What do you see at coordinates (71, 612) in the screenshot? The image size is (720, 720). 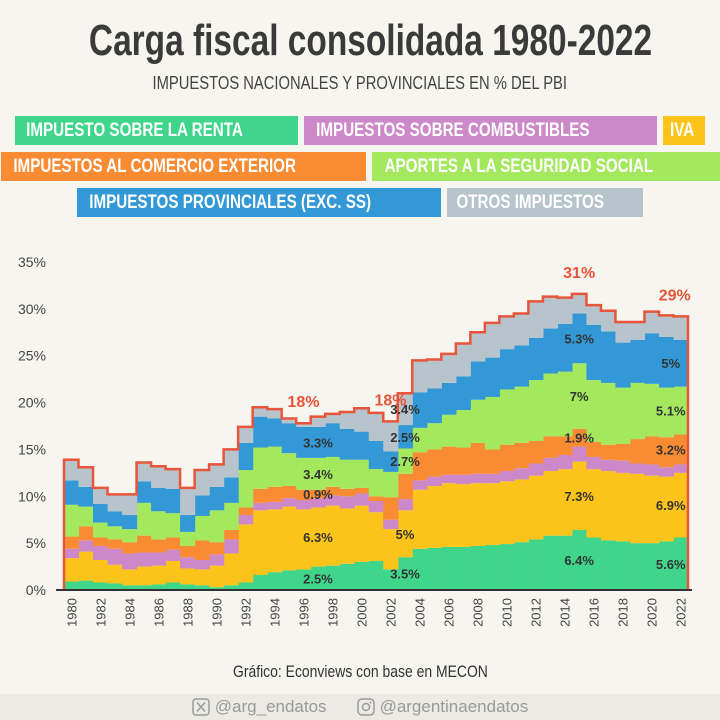 I see `x-tick-label: 1980` at bounding box center [71, 612].